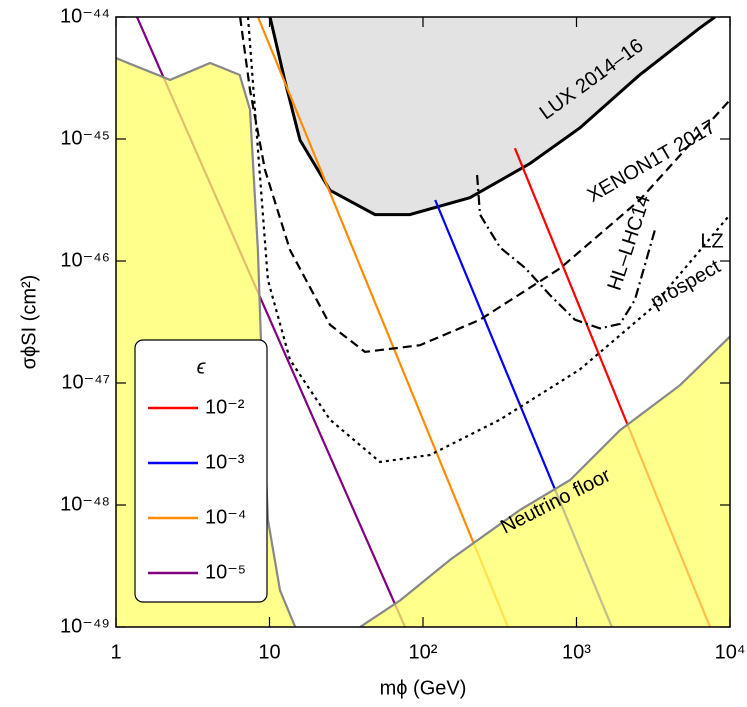 The image size is (747, 707). Describe the element at coordinates (423, 688) in the screenshot. I see `x-axis-label: mϕ (GeV)` at that location.